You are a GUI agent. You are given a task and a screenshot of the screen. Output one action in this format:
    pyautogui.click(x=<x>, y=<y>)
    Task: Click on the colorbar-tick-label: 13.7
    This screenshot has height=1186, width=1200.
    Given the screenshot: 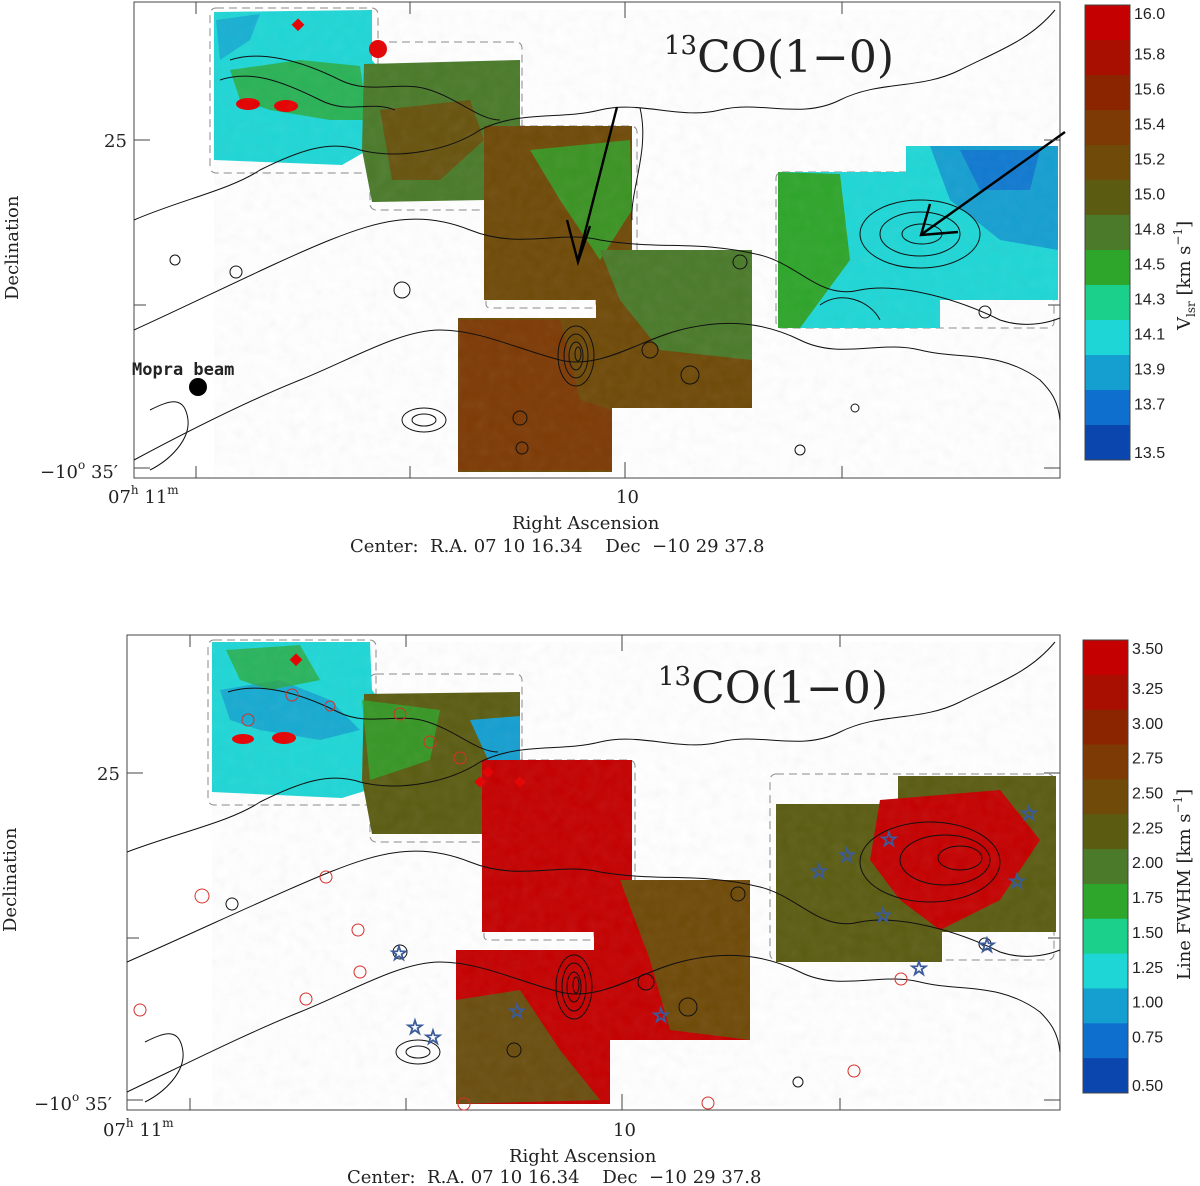 What is the action you would take?
    pyautogui.click(x=1149, y=404)
    